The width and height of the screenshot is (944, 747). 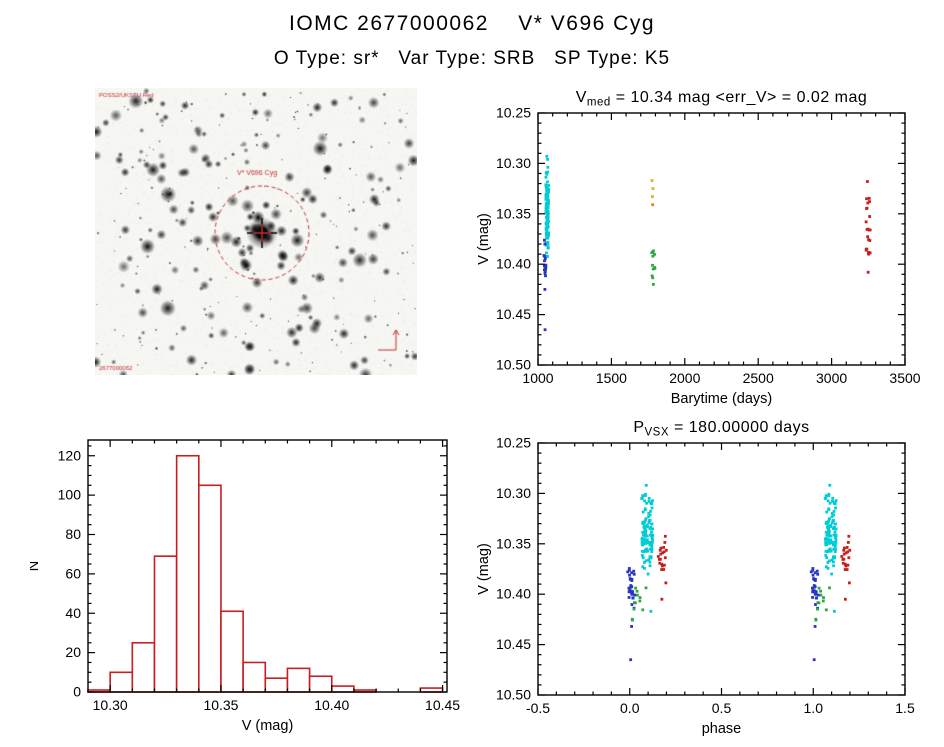 I want to click on svg-text: 3000, so click(x=831, y=378).